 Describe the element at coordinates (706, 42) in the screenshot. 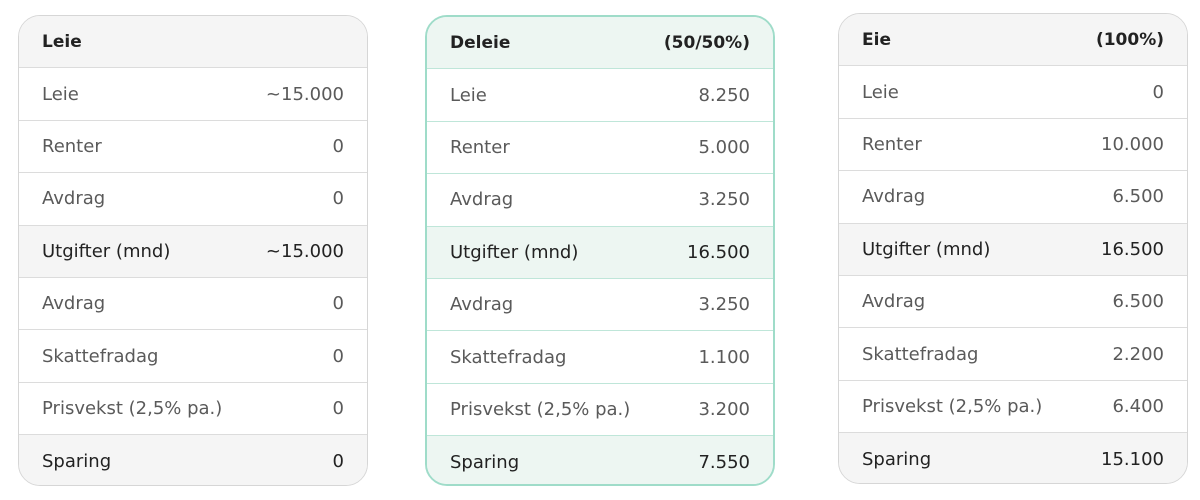

I see `card-subtitle: (50/50%)` at that location.